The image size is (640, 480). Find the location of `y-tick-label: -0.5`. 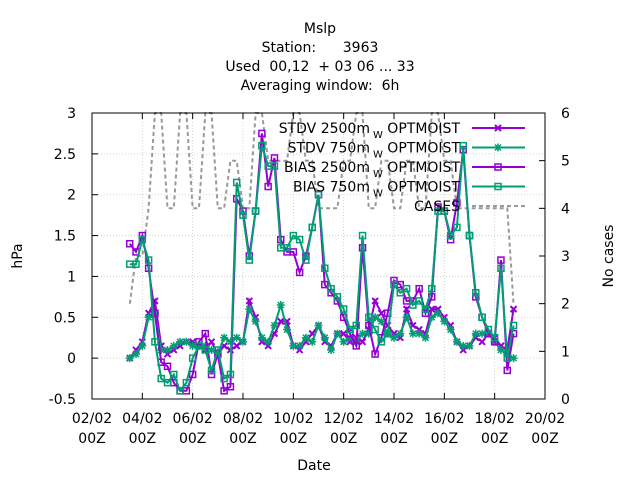

y-tick-label: -0.5 is located at coordinates (62, 400).